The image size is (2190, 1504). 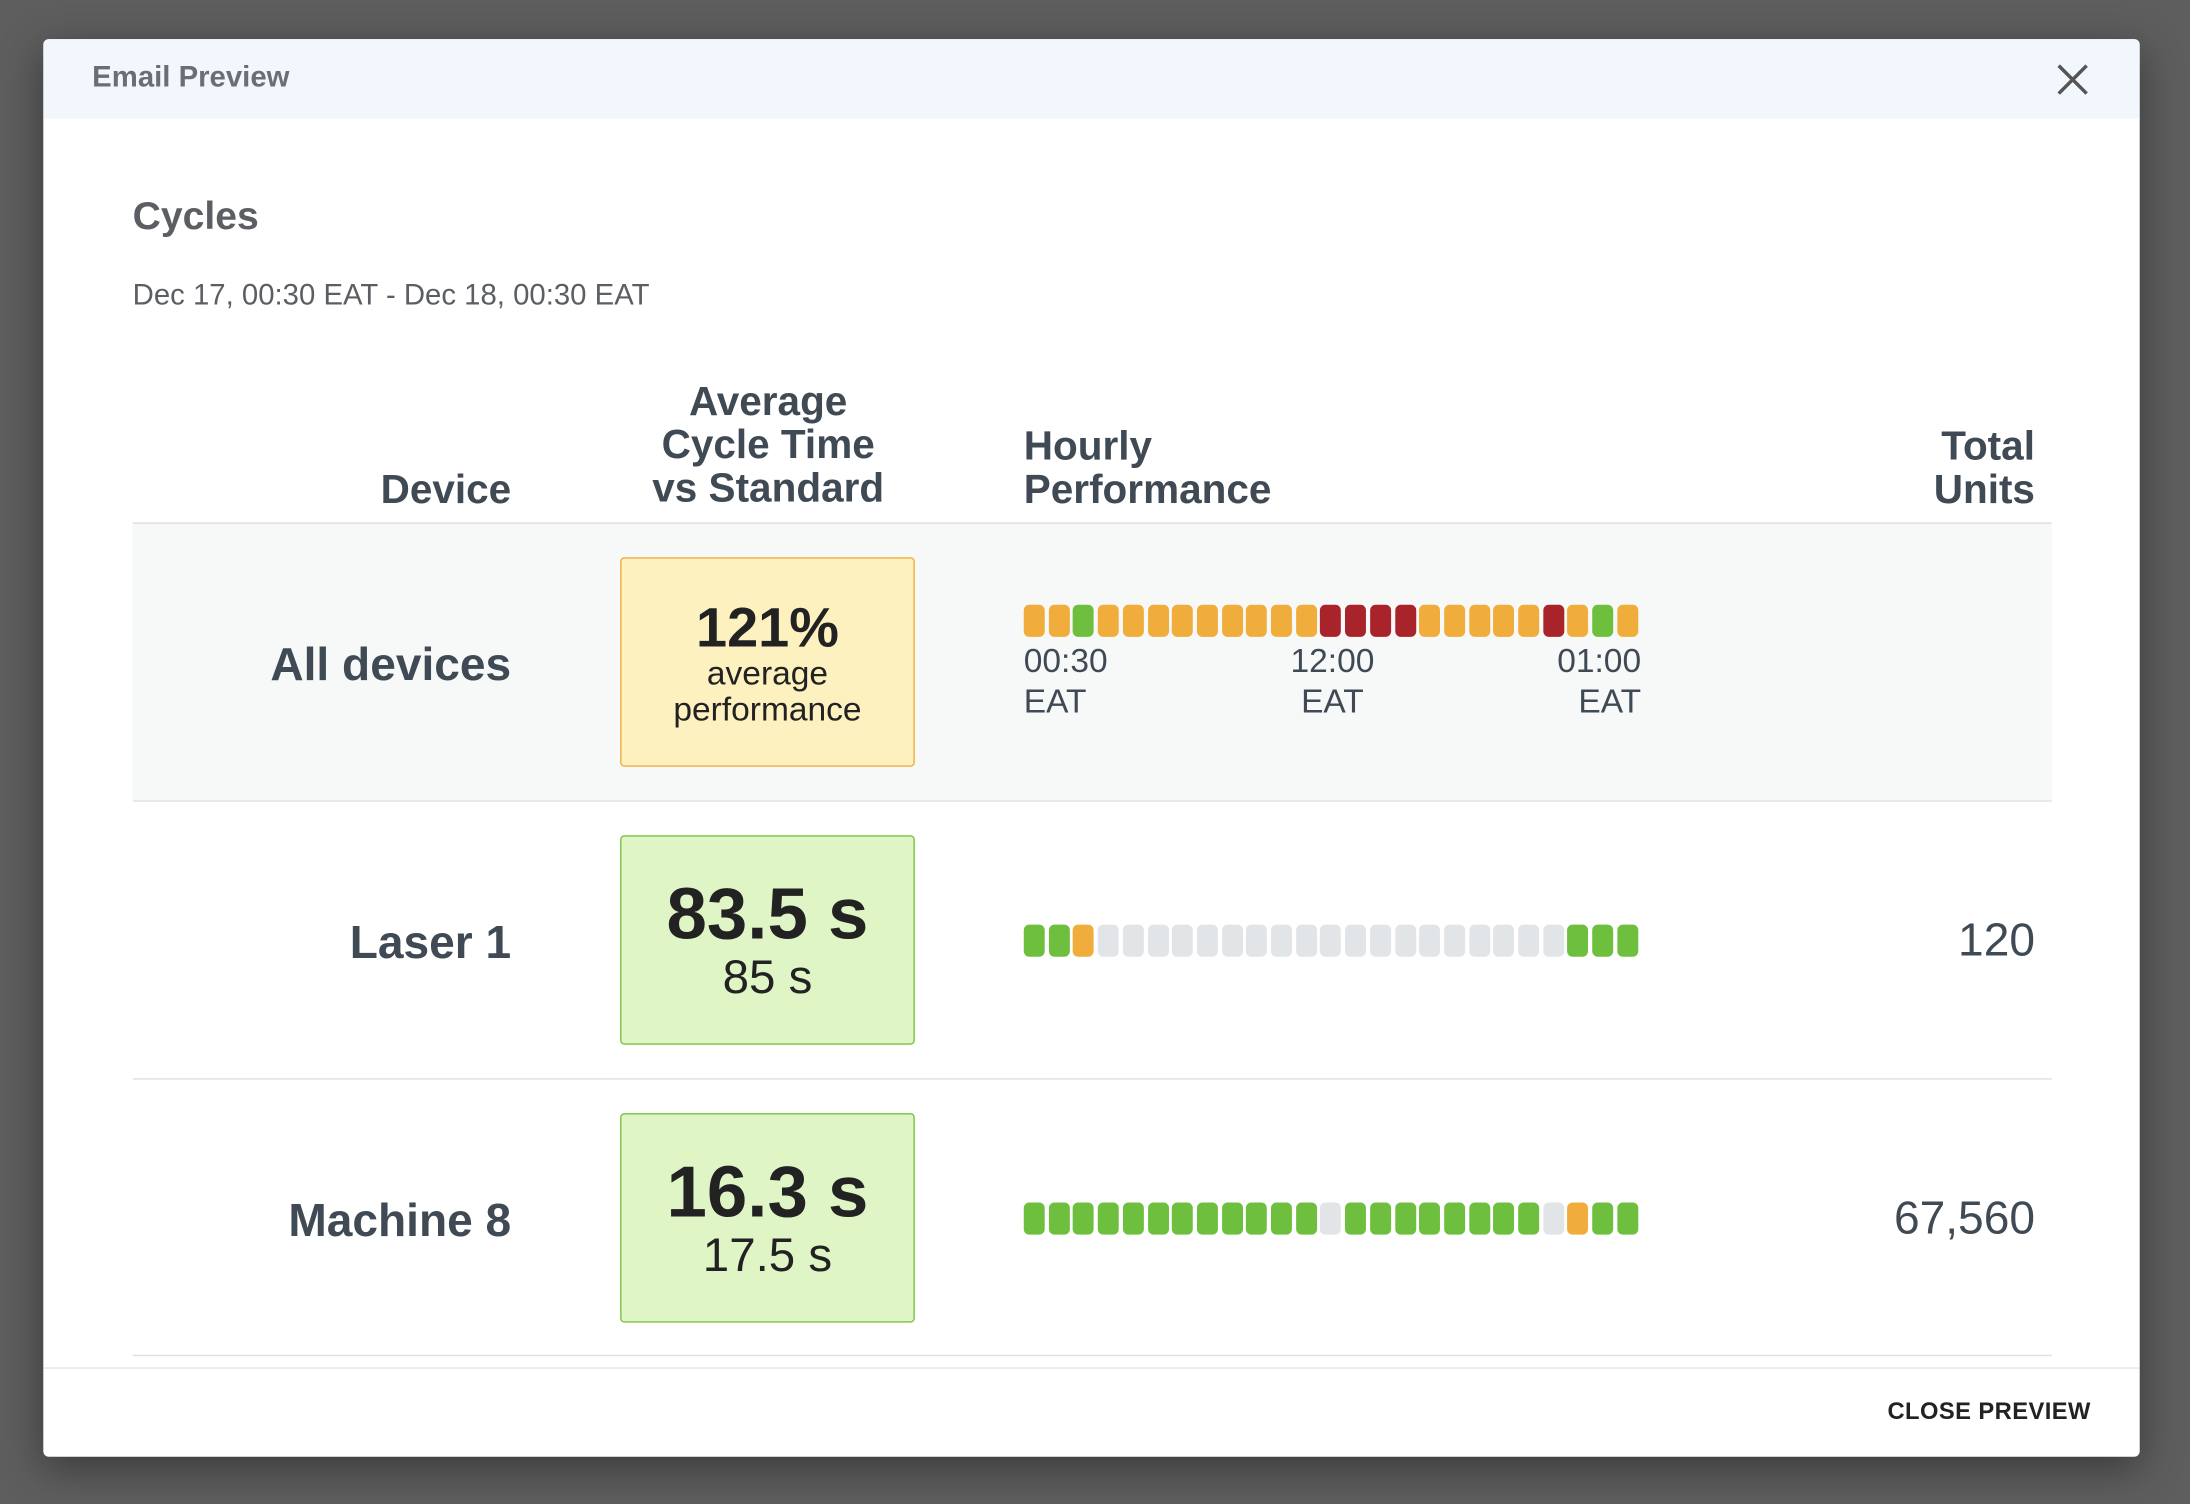 What do you see at coordinates (1984, 468) in the screenshot?
I see `col-header: Total Units` at bounding box center [1984, 468].